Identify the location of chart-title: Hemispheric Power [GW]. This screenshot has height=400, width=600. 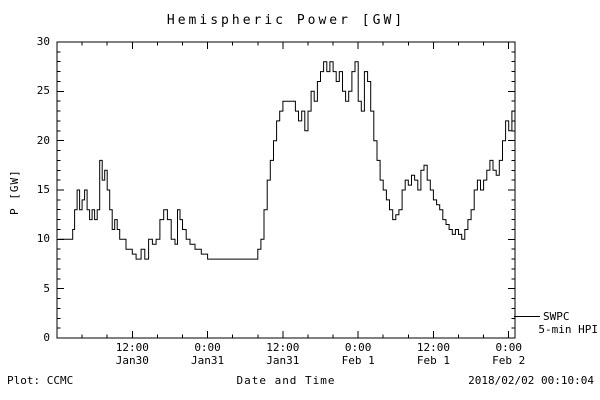
(286, 20).